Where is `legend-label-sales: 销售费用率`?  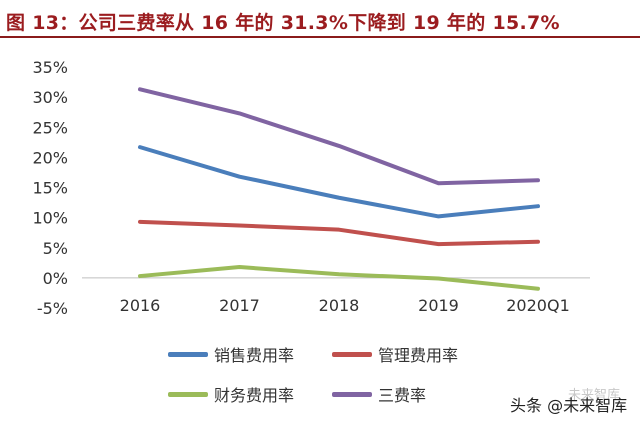
legend-label-sales: 销售费用率 is located at coordinates (254, 355).